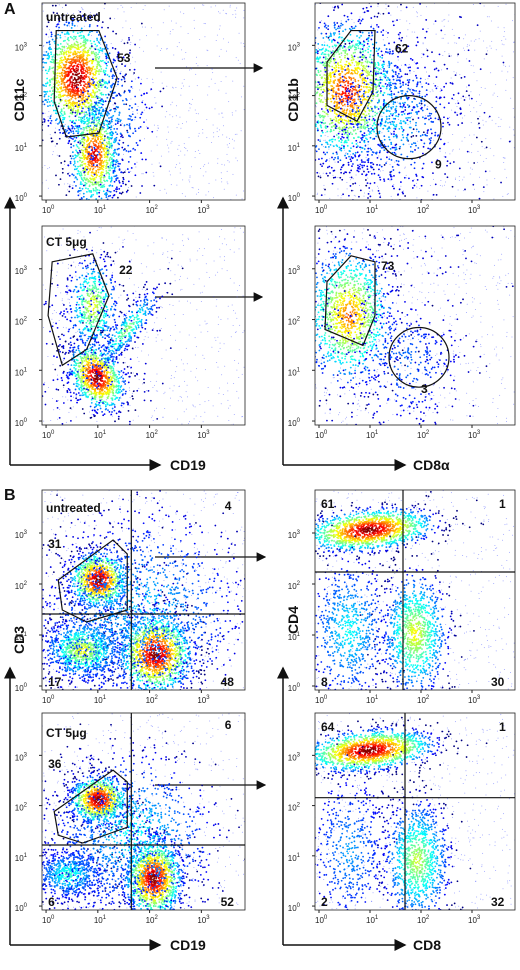 The image size is (520, 970). I want to click on gate-percentage: 36, so click(55, 764).